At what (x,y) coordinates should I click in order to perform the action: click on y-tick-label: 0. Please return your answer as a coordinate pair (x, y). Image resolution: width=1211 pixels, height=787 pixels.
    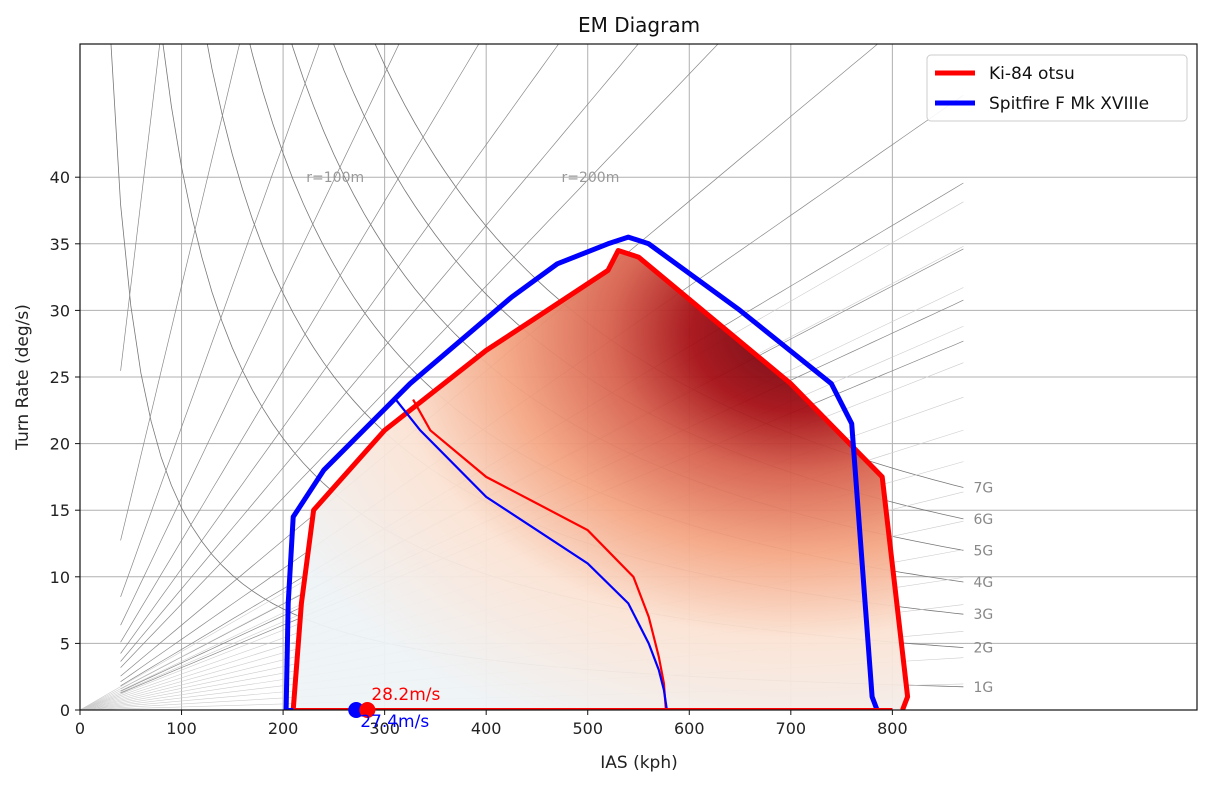
    Looking at the image, I should click on (65, 710).